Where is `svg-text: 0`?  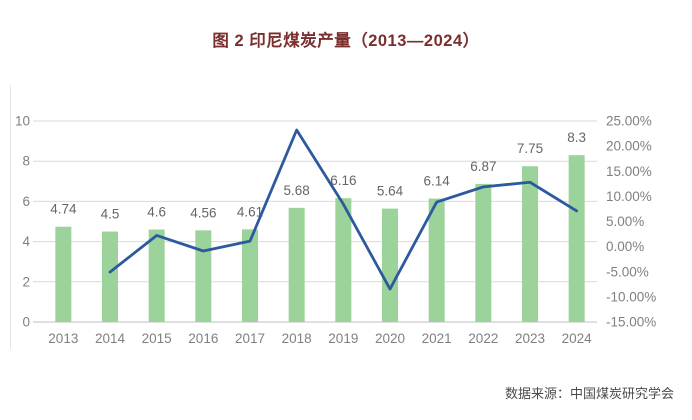 svg-text: 0 is located at coordinates (26, 322).